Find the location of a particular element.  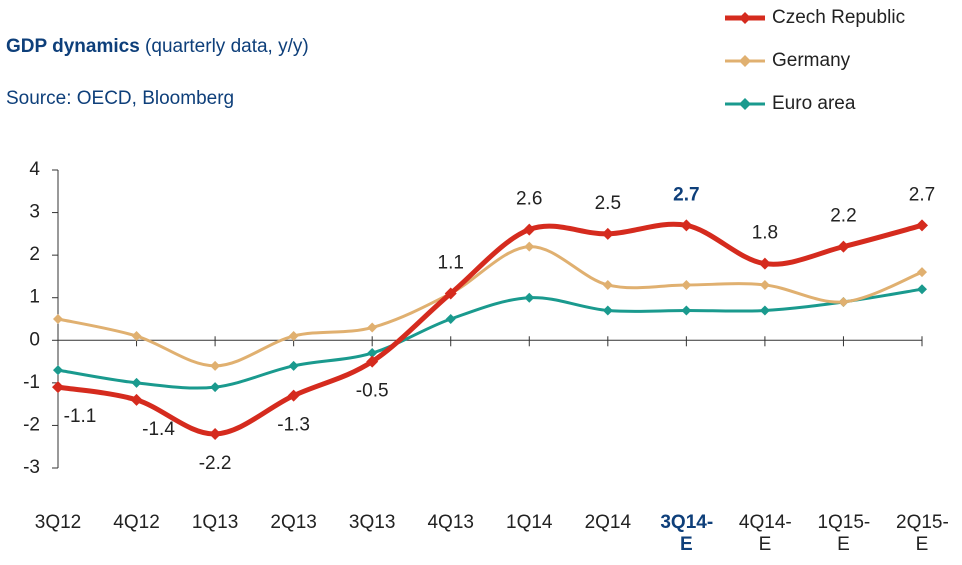

data-label: -1.3 is located at coordinates (293, 425).